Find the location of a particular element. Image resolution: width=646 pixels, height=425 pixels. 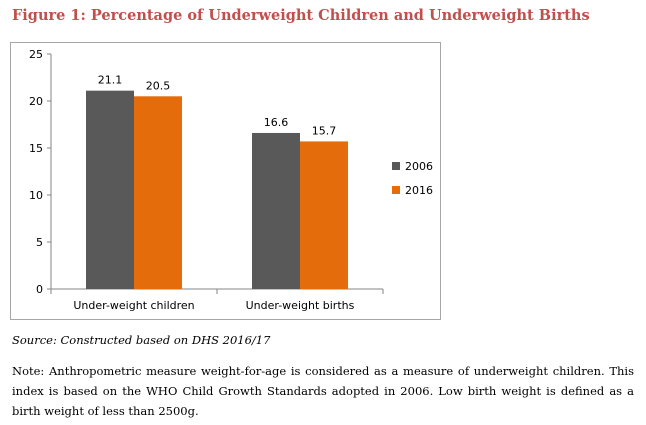

y-tick-label: 25 is located at coordinates (36, 54).